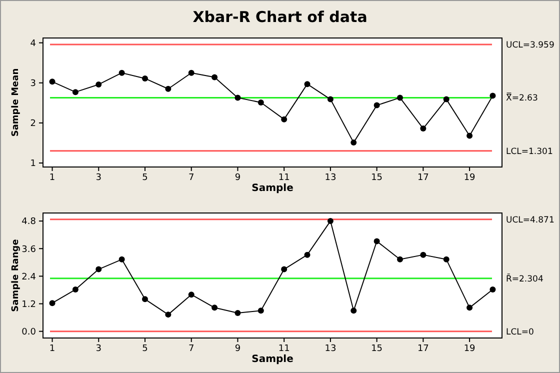 Image resolution: width=560 pixels, height=373 pixels. What do you see at coordinates (16, 102) in the screenshot?
I see `y-axis-title: Sample Mean` at bounding box center [16, 102].